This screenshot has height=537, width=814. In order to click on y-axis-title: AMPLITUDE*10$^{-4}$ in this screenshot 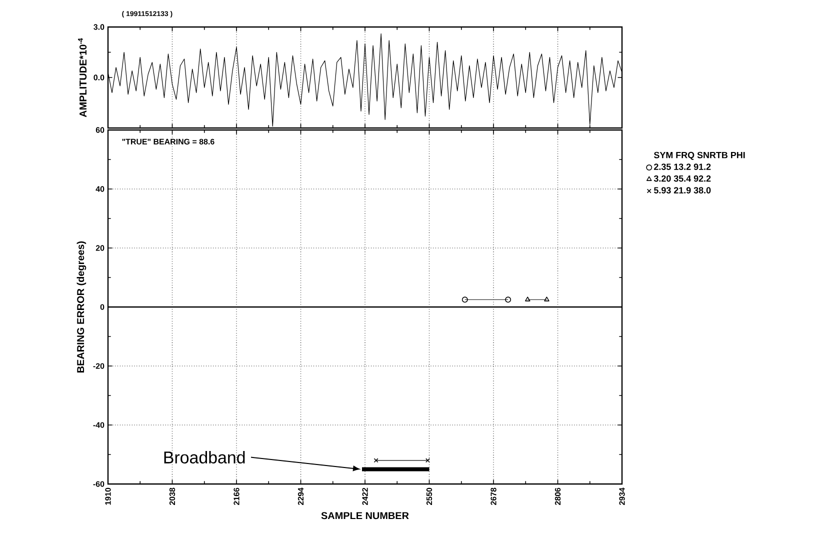, I will do `click(82, 78)`.